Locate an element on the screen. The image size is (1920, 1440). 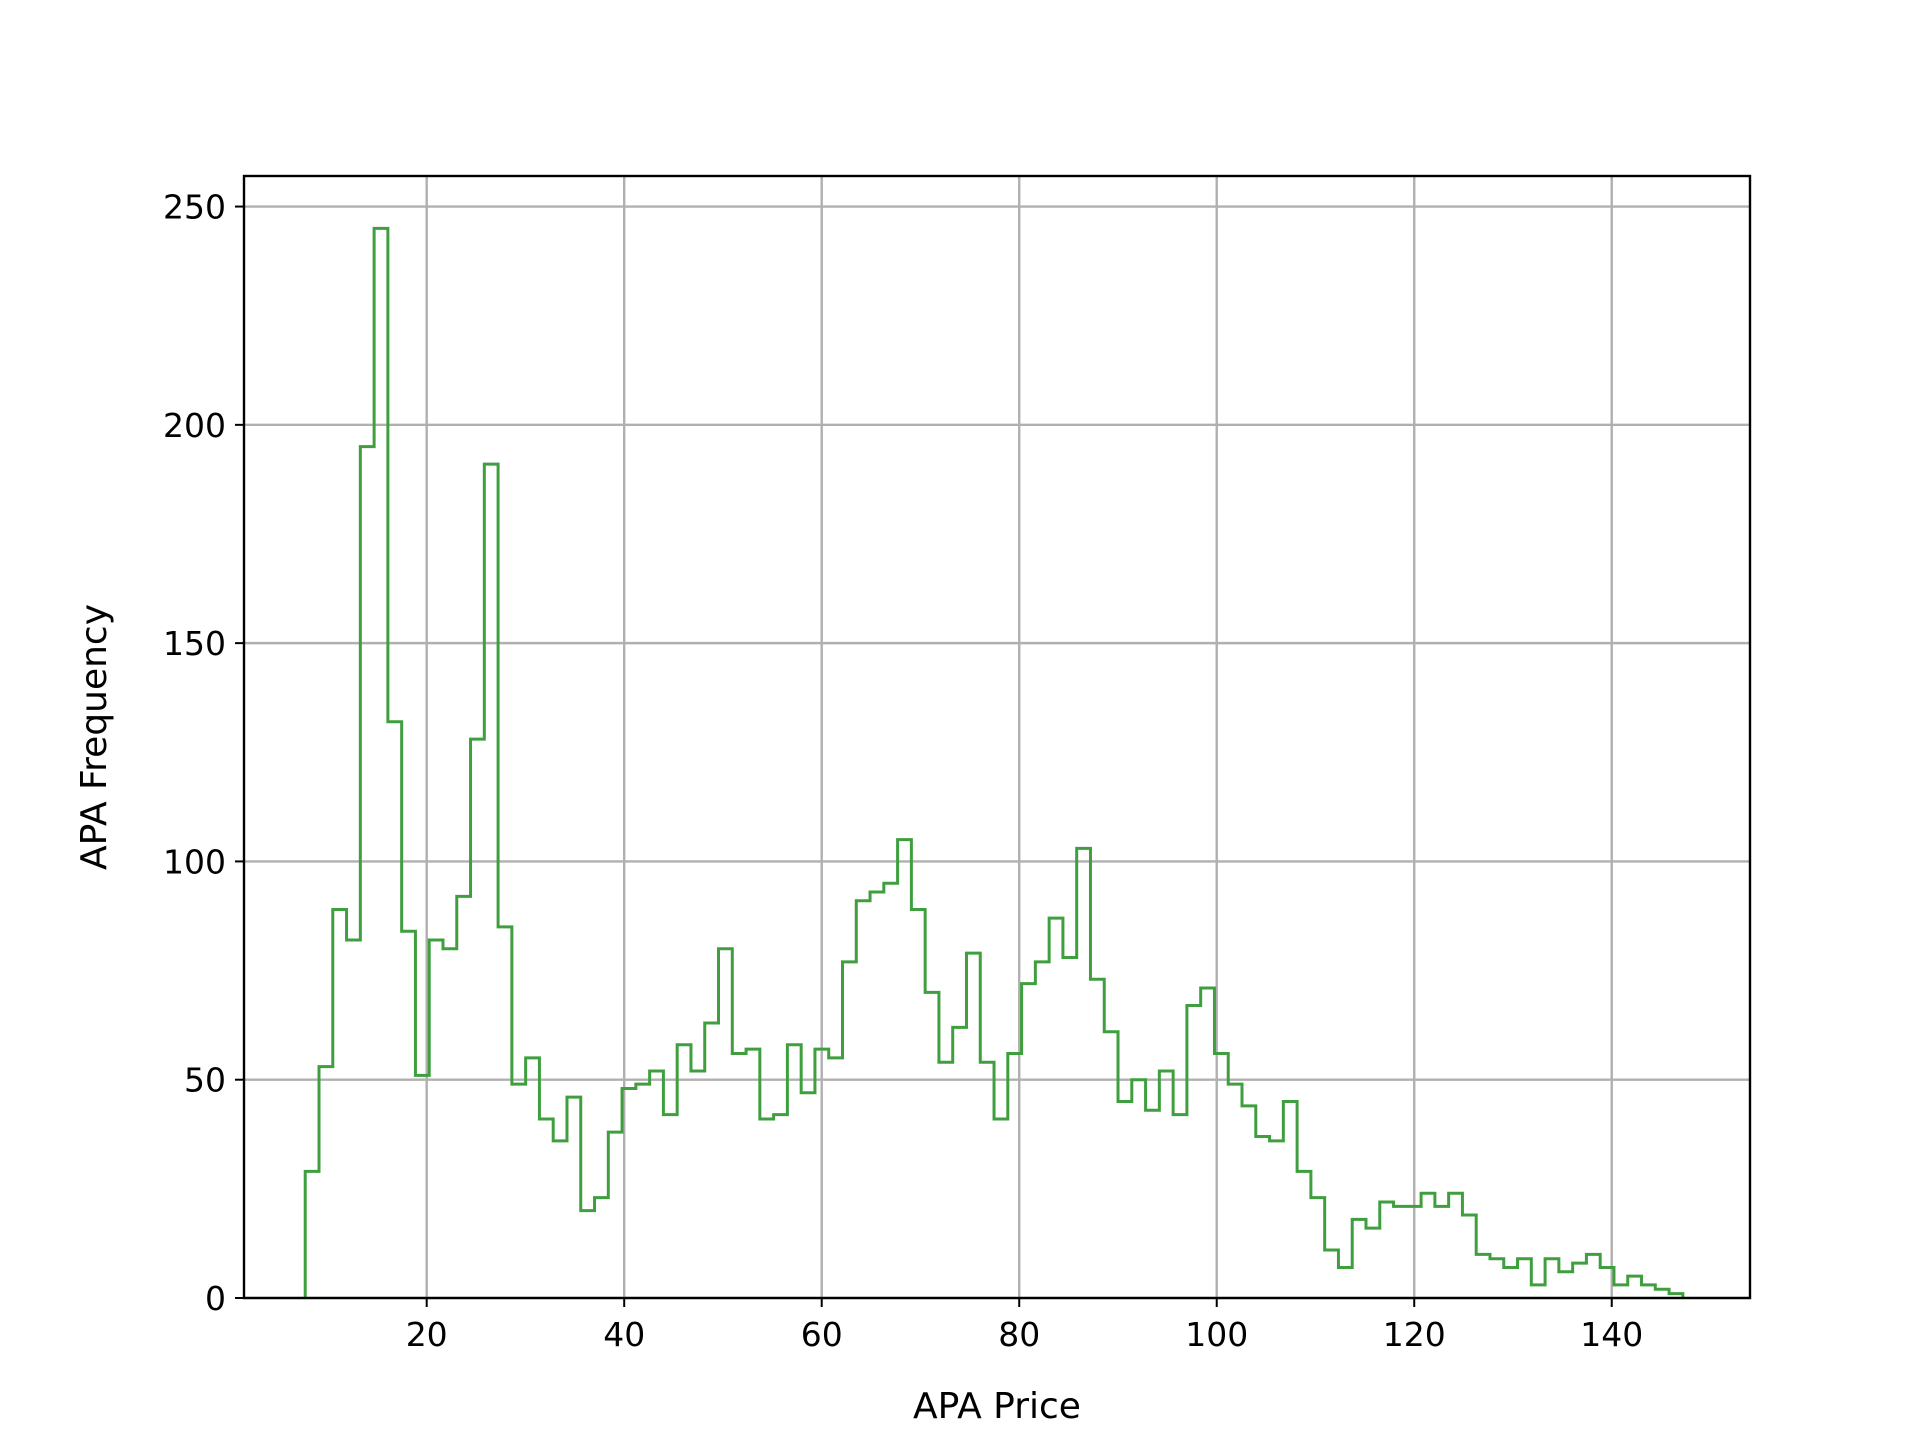
y-tick-label: 50 is located at coordinates (205, 1080).